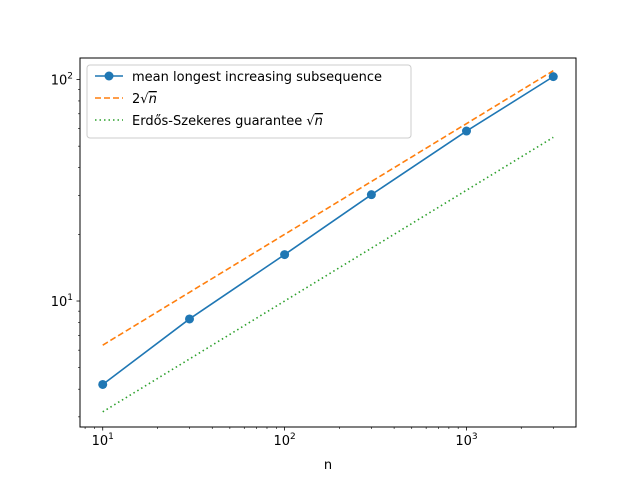 This screenshot has width=640, height=480. Describe the element at coordinates (227, 121) in the screenshot. I see `legend-label-3: Erdős-Szekeres guarantee √n` at that location.